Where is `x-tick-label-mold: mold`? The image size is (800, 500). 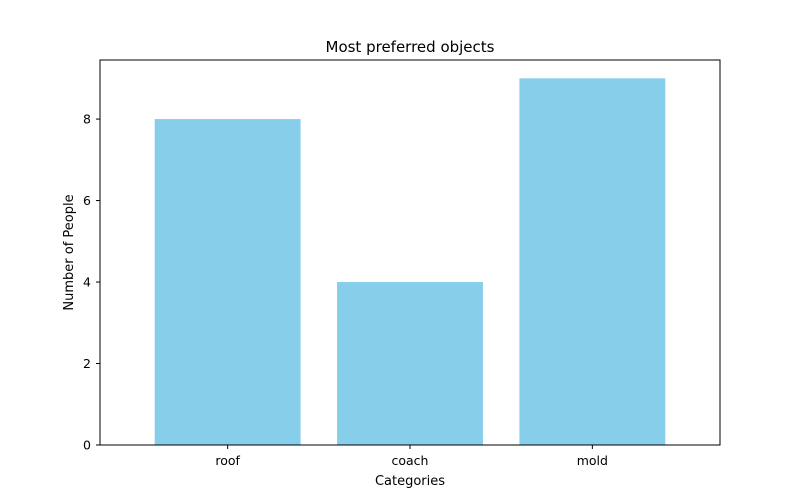 x-tick-label-mold: mold is located at coordinates (592, 460).